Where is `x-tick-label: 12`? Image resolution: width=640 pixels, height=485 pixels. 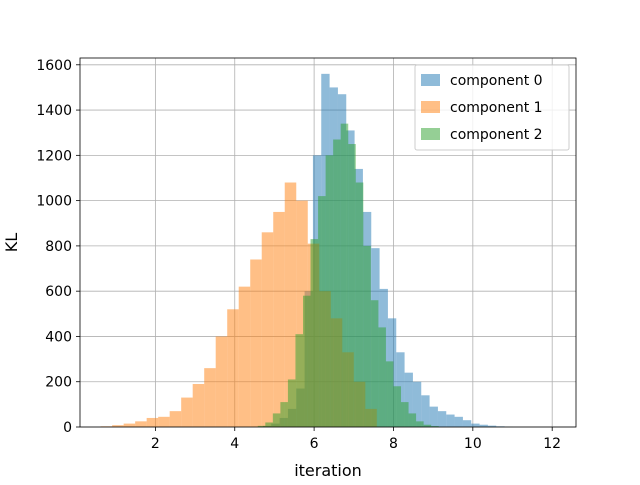
x-tick-label: 12 is located at coordinates (552, 444).